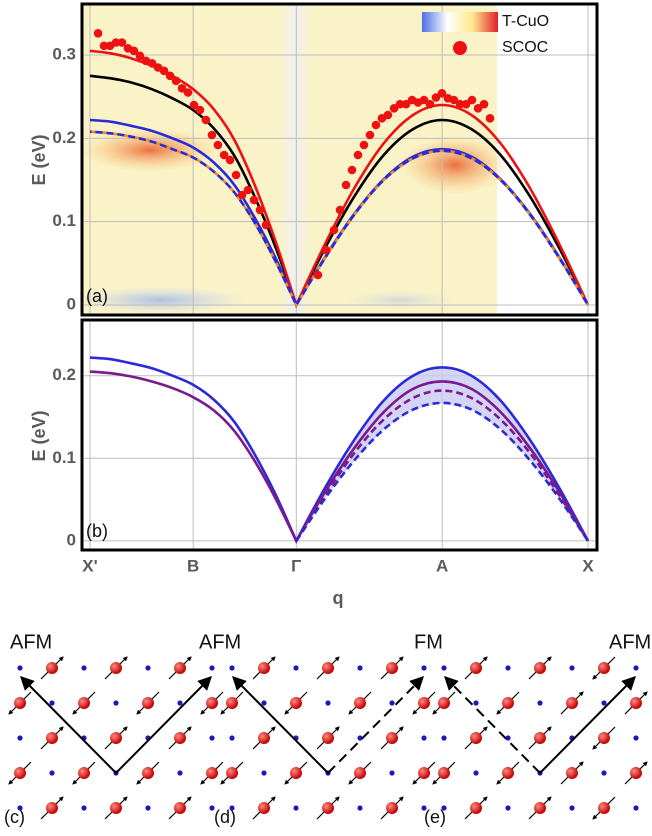  I want to click on x-tick-label: X, so click(588, 565).